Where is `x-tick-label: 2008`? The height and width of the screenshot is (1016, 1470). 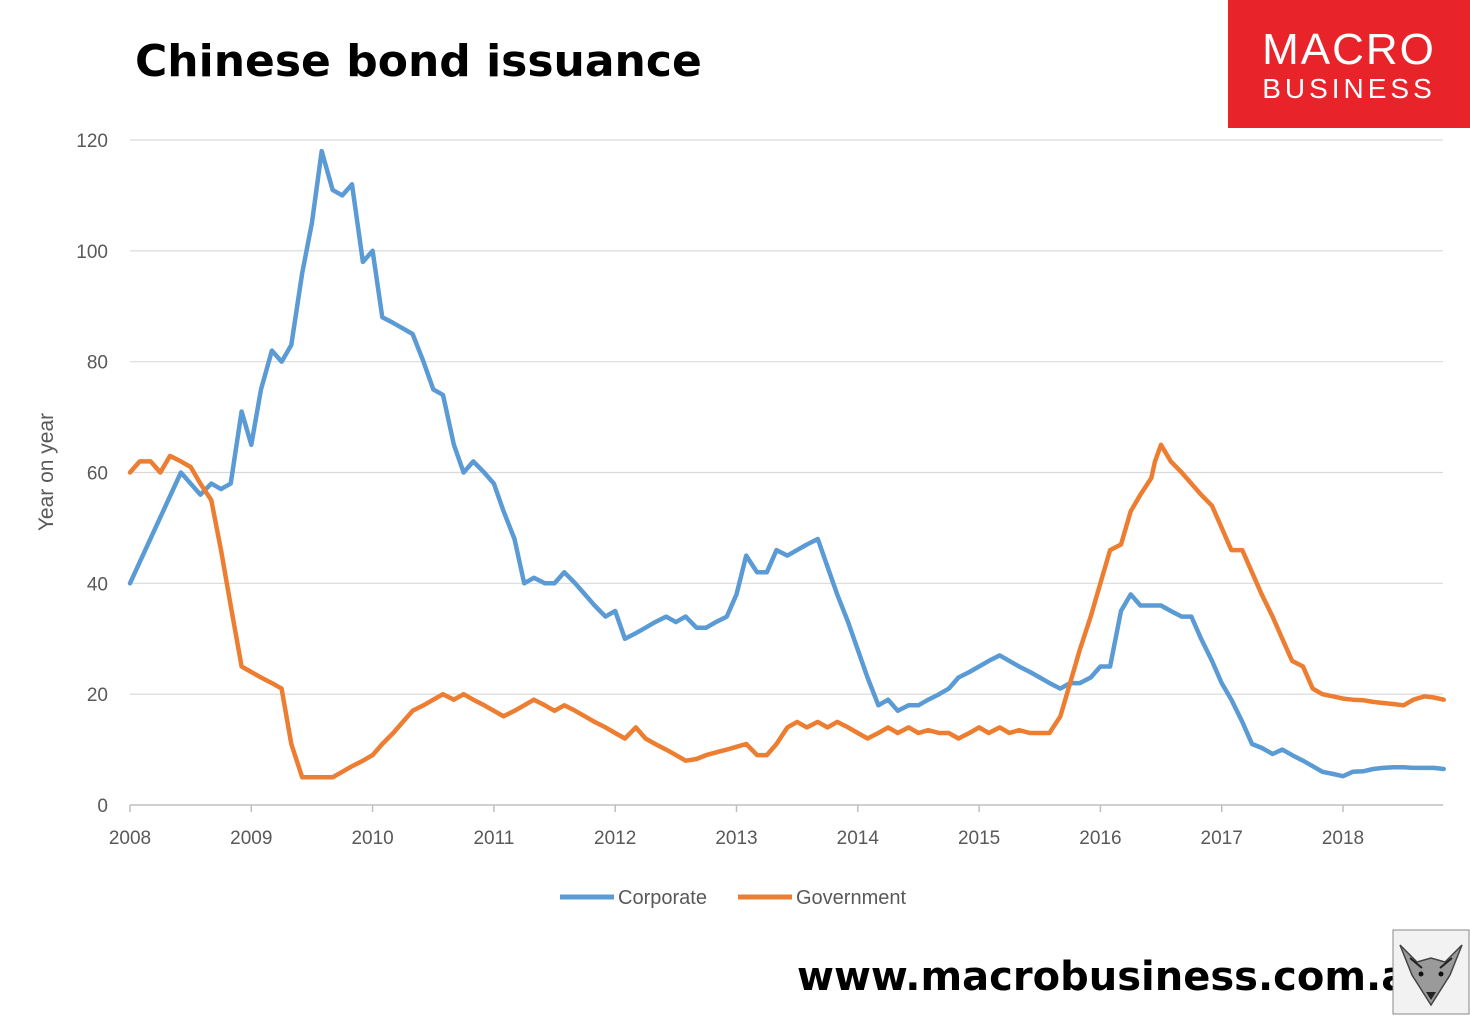 x-tick-label: 2008 is located at coordinates (130, 838).